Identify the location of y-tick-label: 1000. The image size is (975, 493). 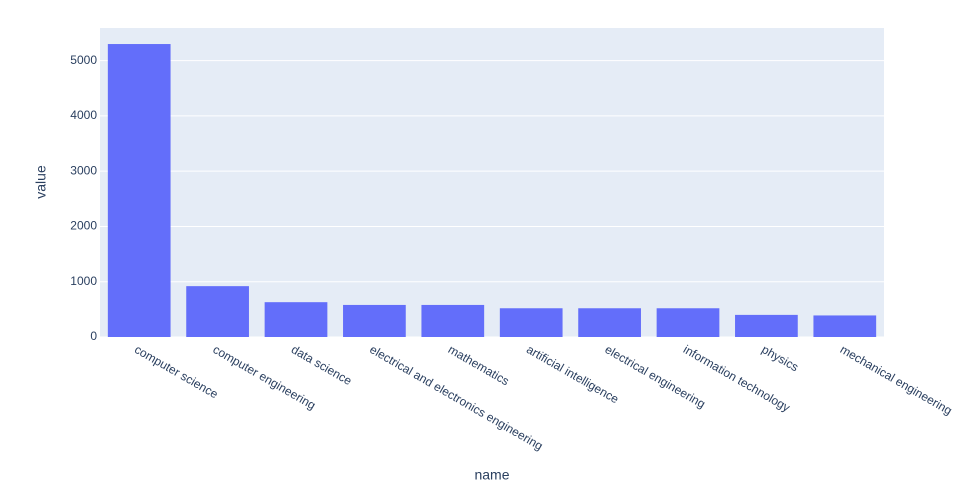
(83, 281).